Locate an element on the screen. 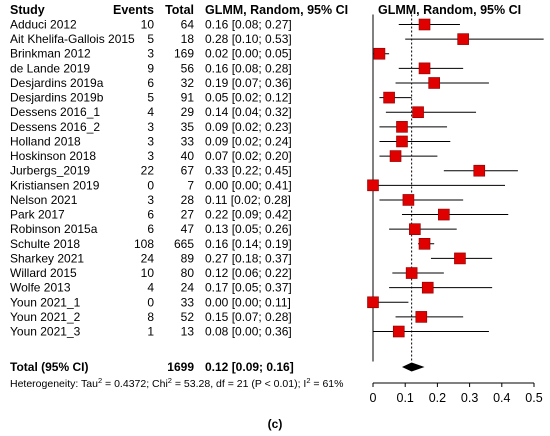  study-total: 13 is located at coordinates (188, 332).